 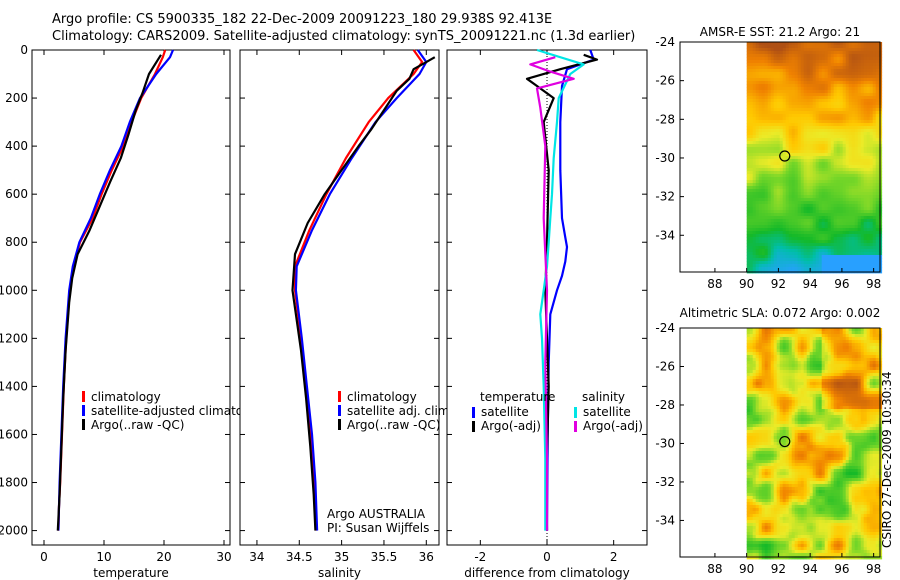 I want to click on legend-salinity-heading: salinity, so click(x=603, y=397).